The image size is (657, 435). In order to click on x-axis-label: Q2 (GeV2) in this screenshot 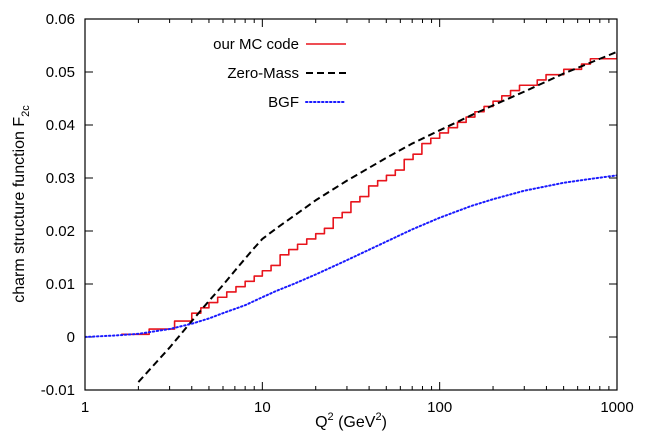, I will do `click(351, 421)`.